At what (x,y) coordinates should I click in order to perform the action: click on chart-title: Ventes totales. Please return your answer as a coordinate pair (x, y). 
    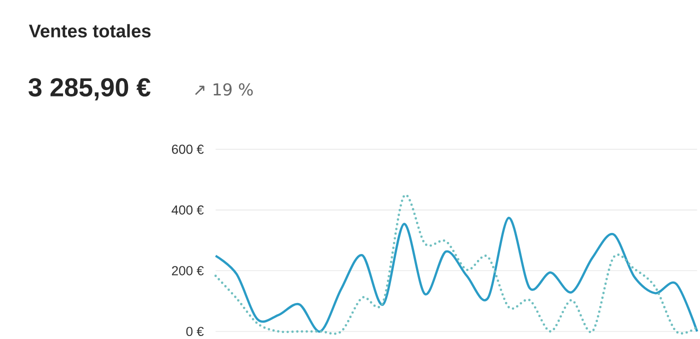
    Looking at the image, I should click on (89, 31).